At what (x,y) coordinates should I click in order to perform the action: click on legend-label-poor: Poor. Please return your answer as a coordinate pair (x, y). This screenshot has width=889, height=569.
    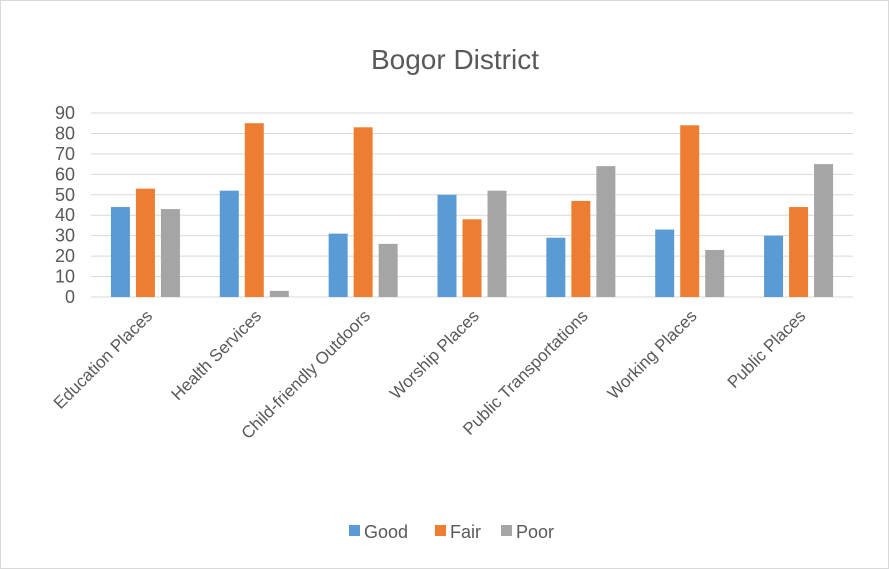
    Looking at the image, I should click on (535, 532).